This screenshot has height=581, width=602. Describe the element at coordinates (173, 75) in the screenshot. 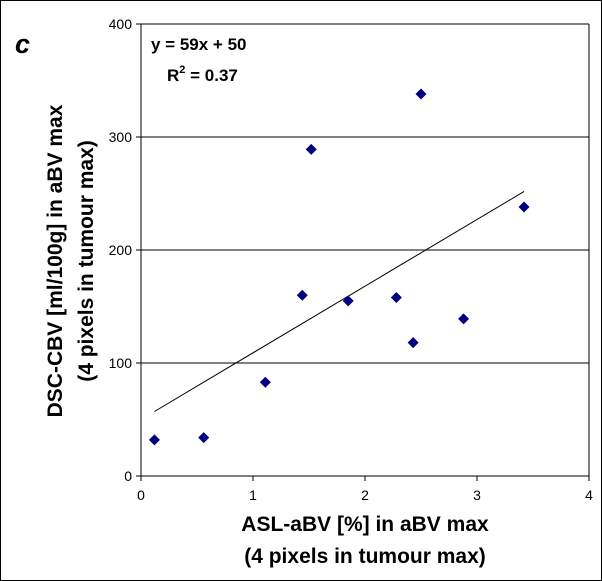

I see `r-squared-prefix: R` at that location.